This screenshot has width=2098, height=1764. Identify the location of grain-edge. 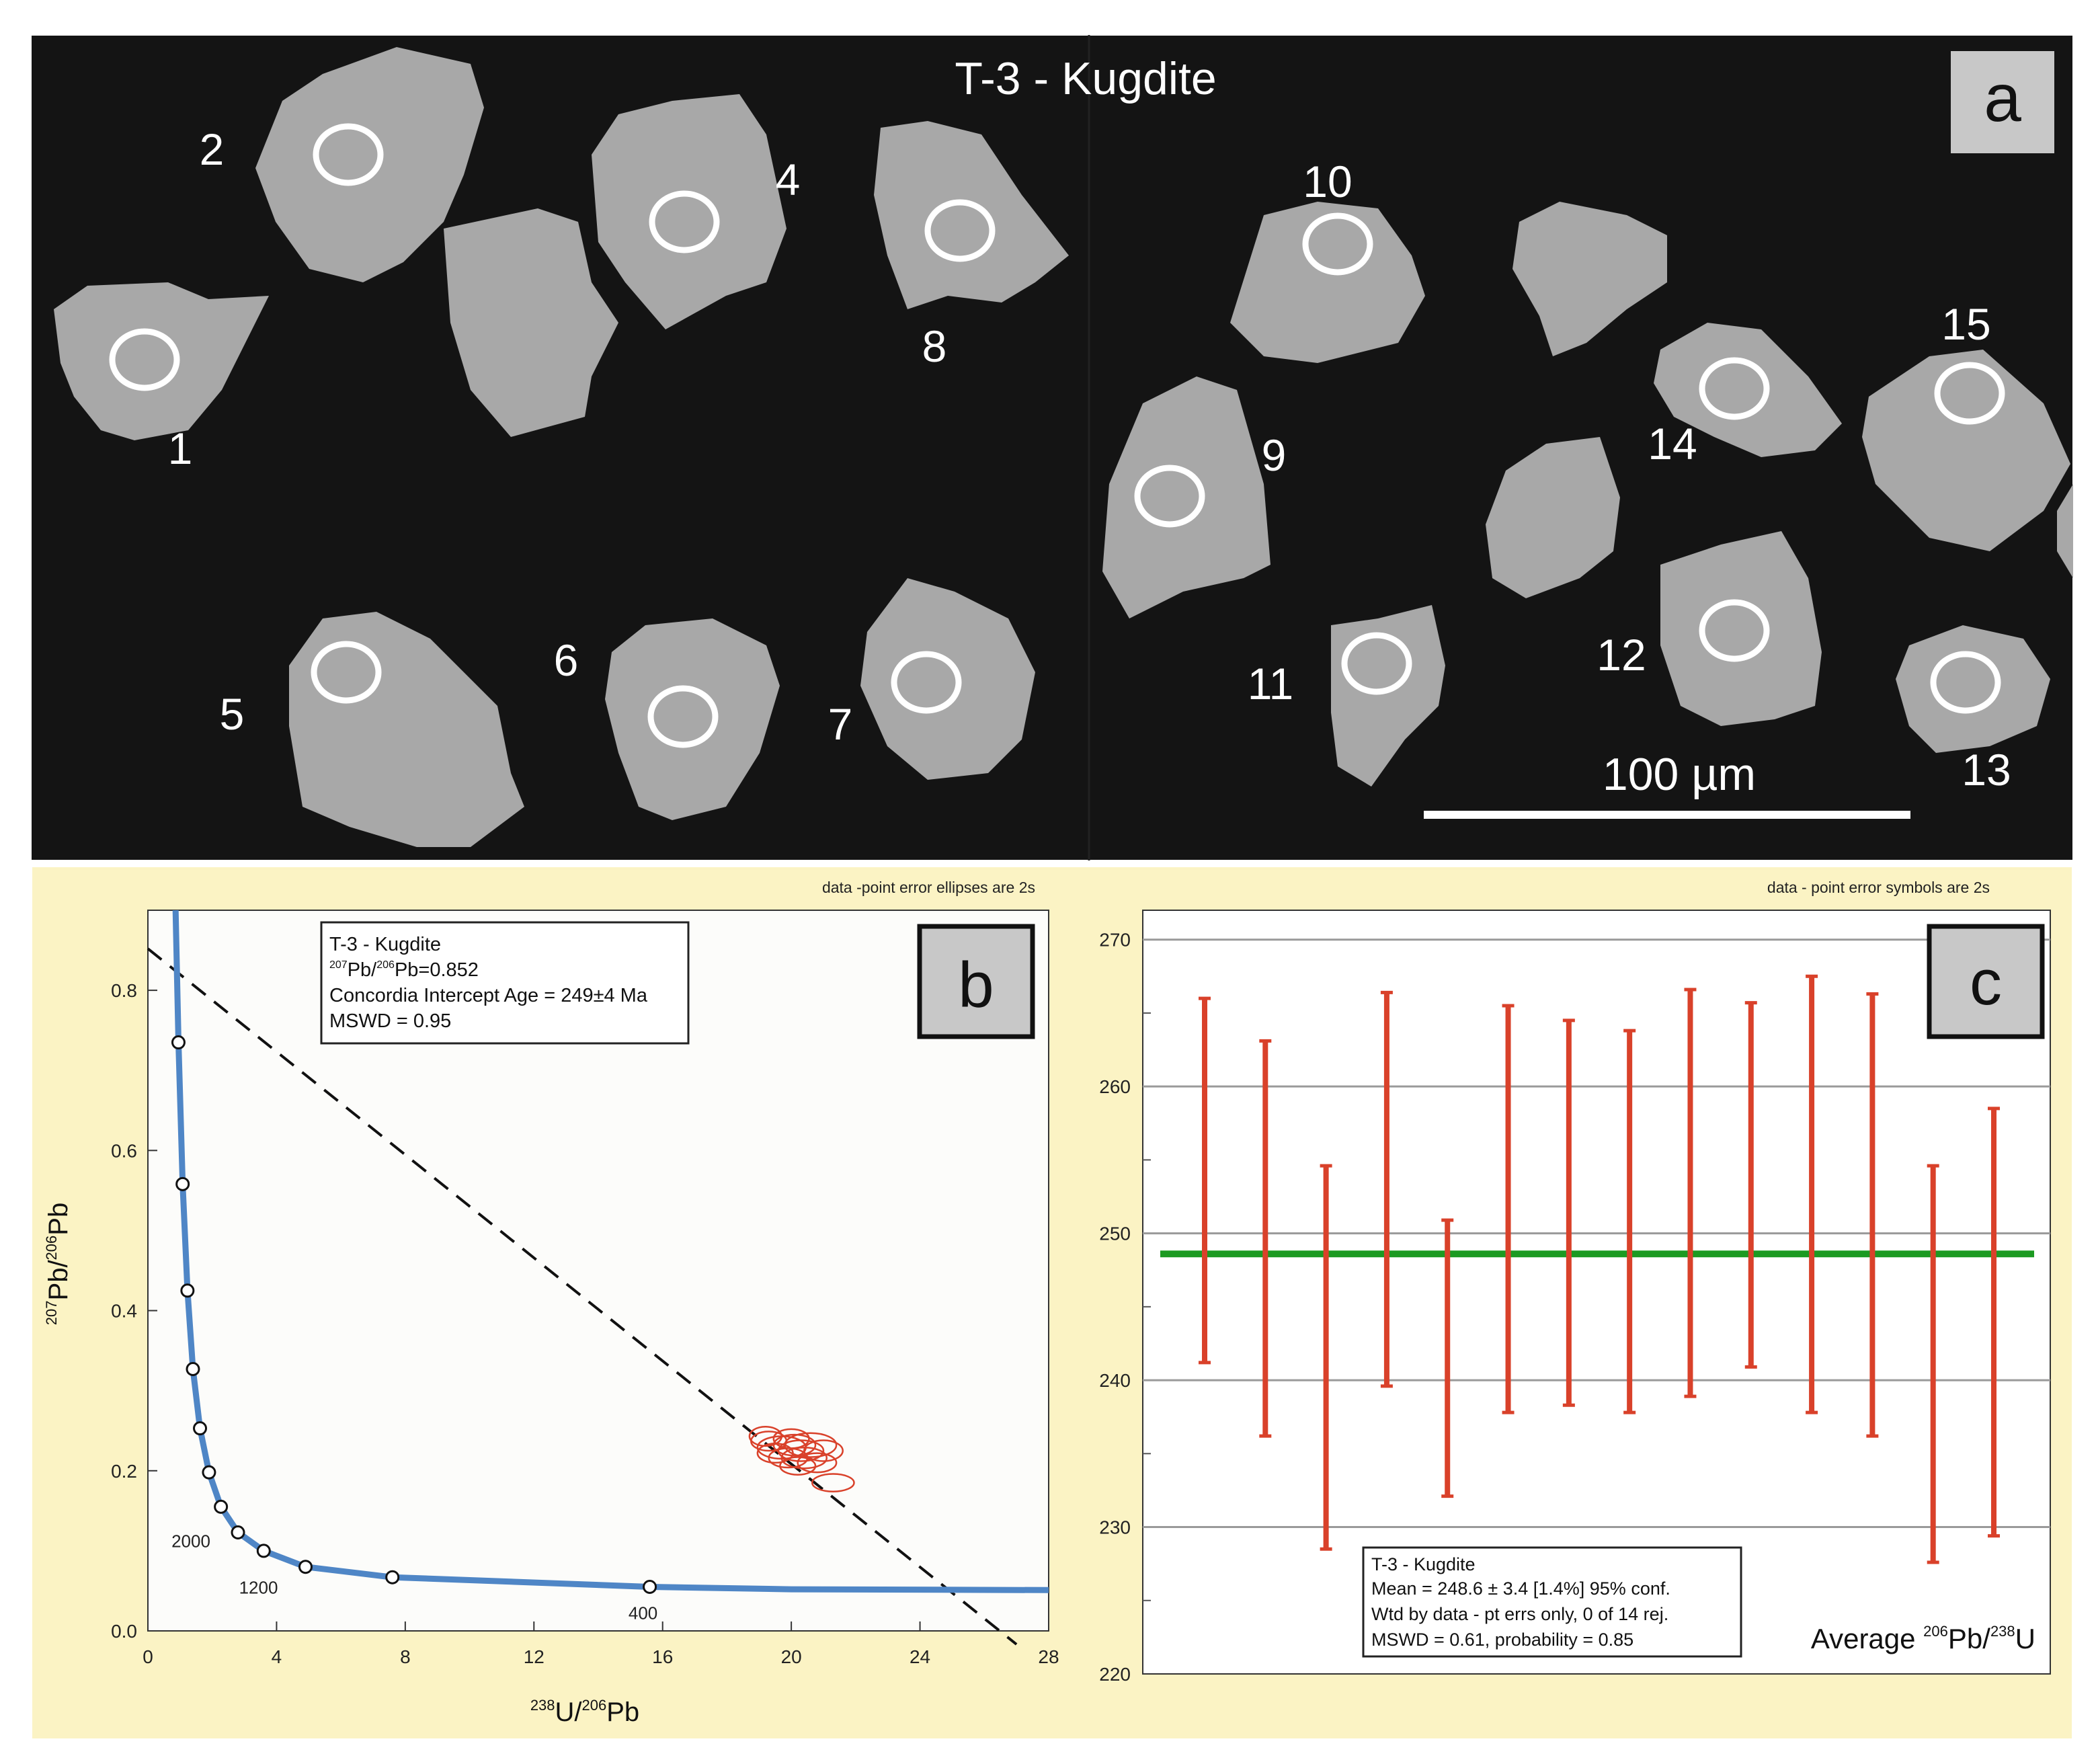
(2065, 531).